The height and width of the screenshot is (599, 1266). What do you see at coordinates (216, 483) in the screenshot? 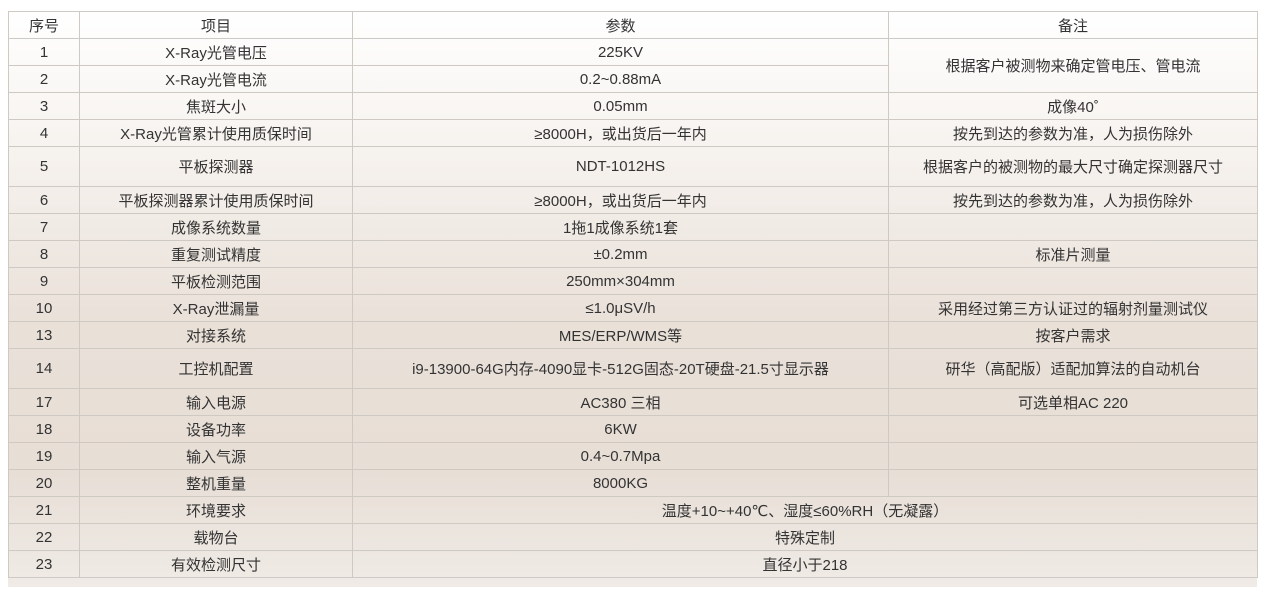
I see `cell-item: 整机重量` at bounding box center [216, 483].